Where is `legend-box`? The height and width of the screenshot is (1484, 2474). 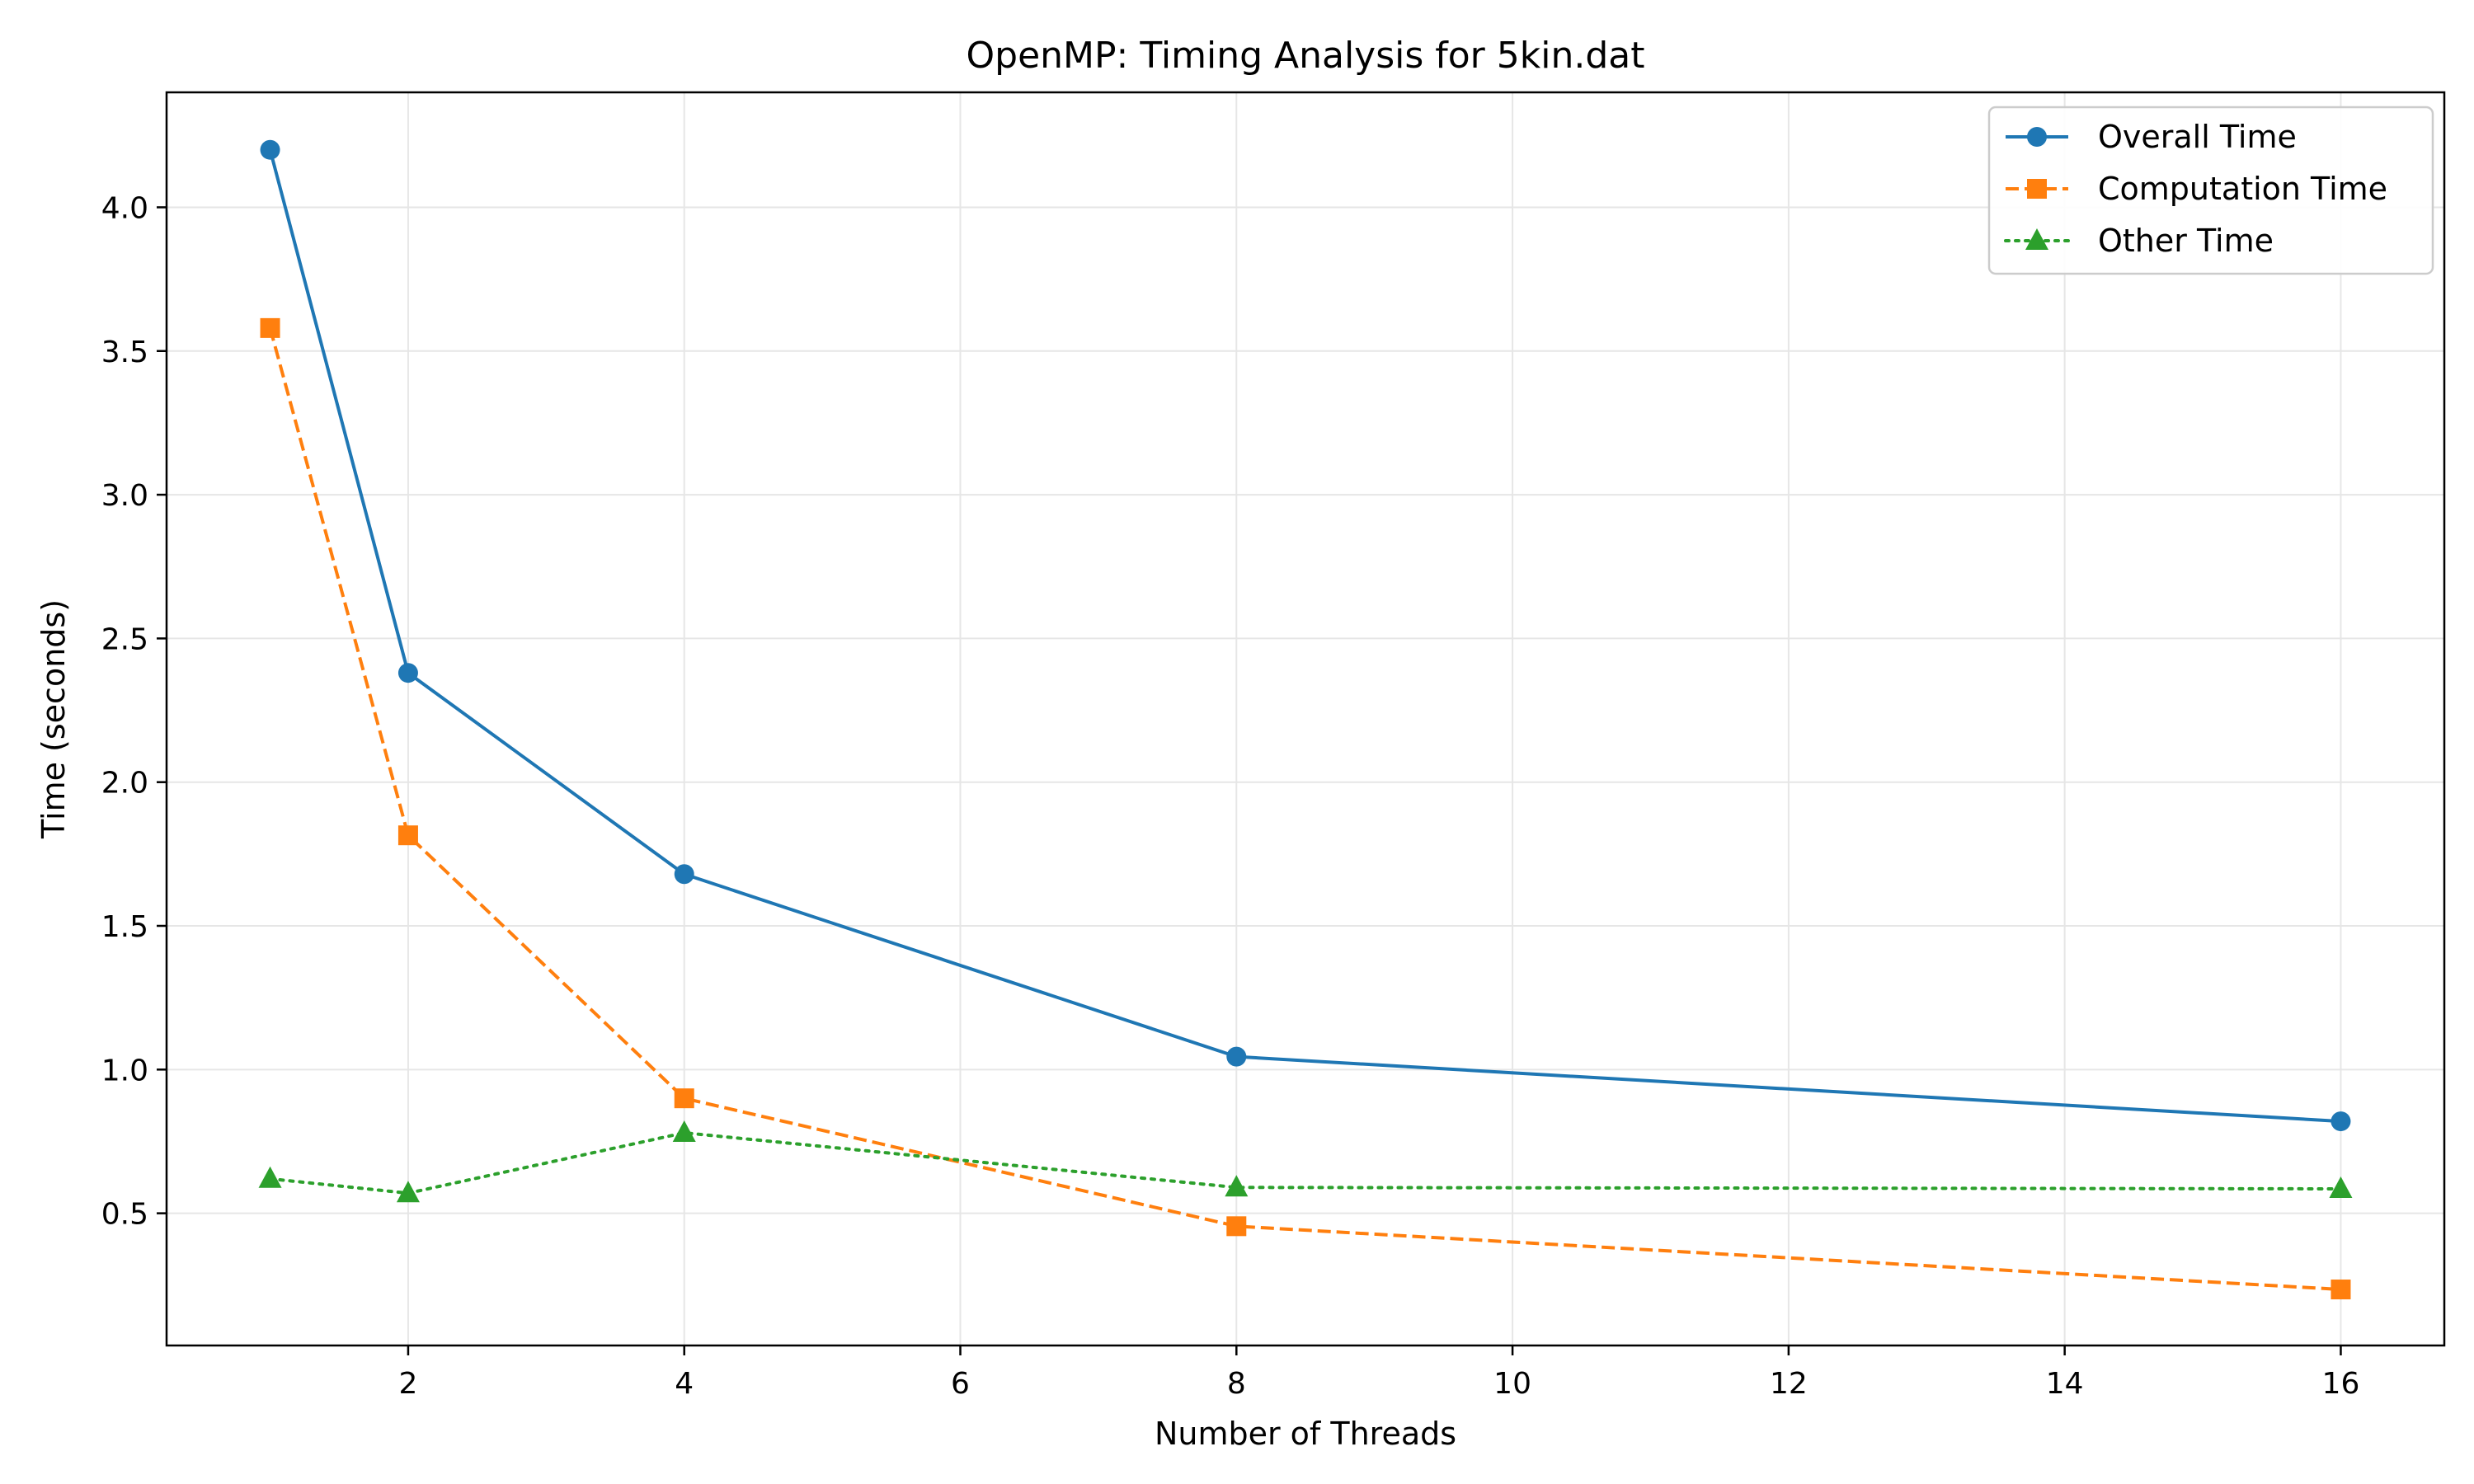
legend-box is located at coordinates (2210, 190).